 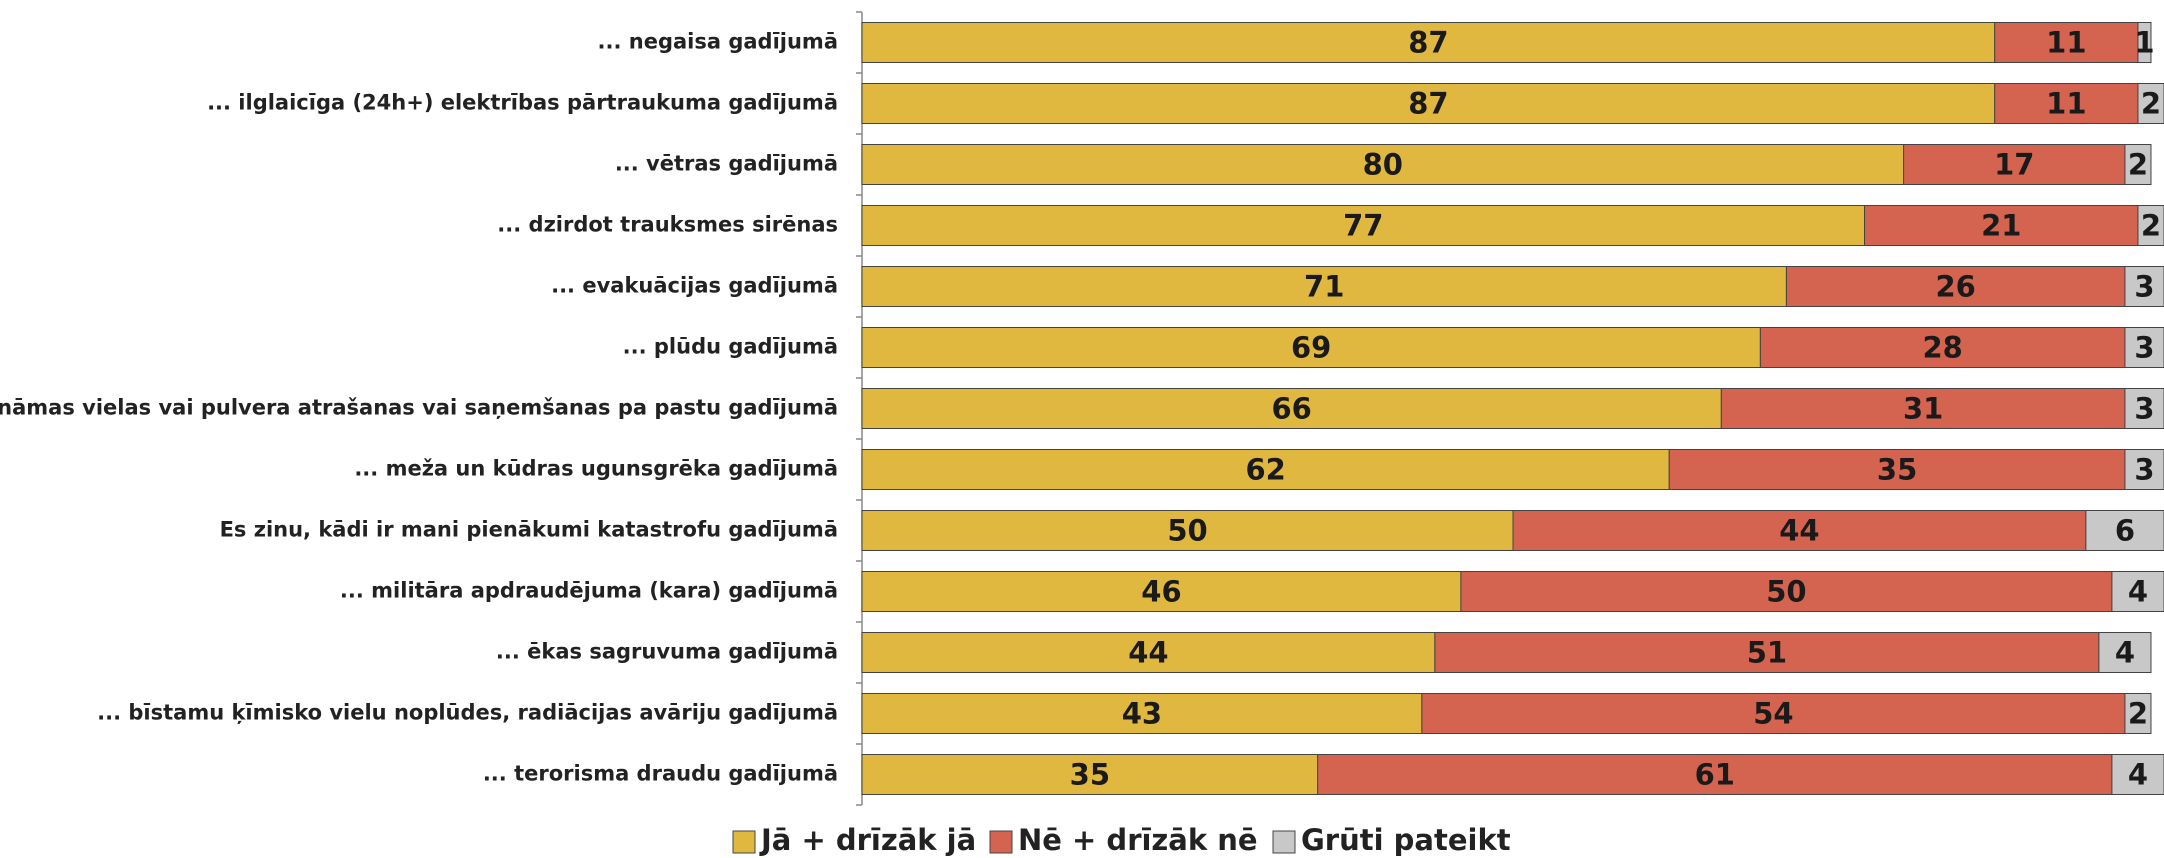 I want to click on value-label: 69, so click(x=1311, y=348).